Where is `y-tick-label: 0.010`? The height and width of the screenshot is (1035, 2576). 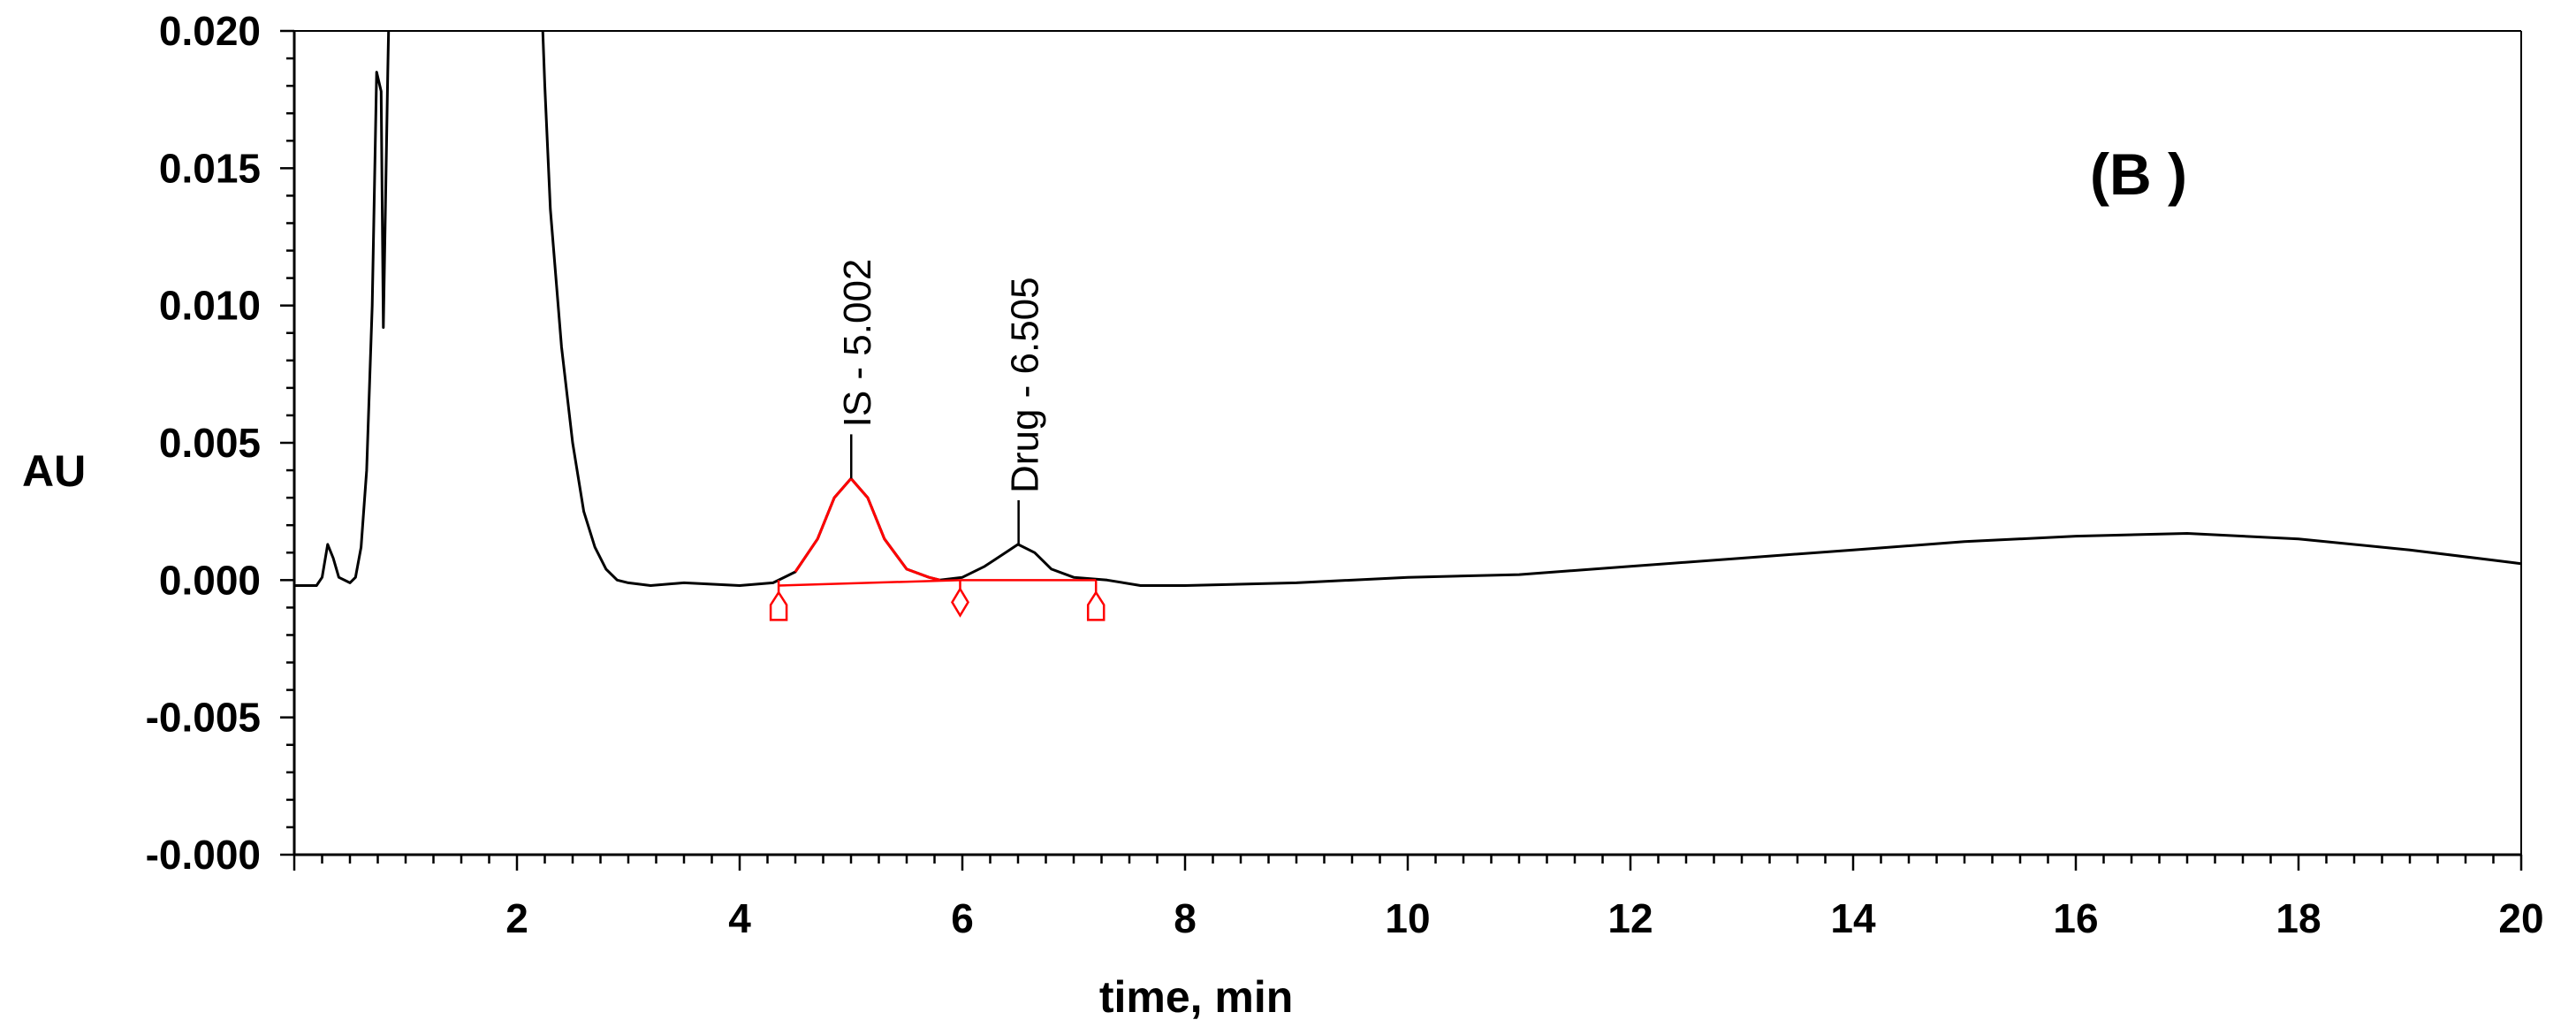 y-tick-label: 0.010 is located at coordinates (210, 306).